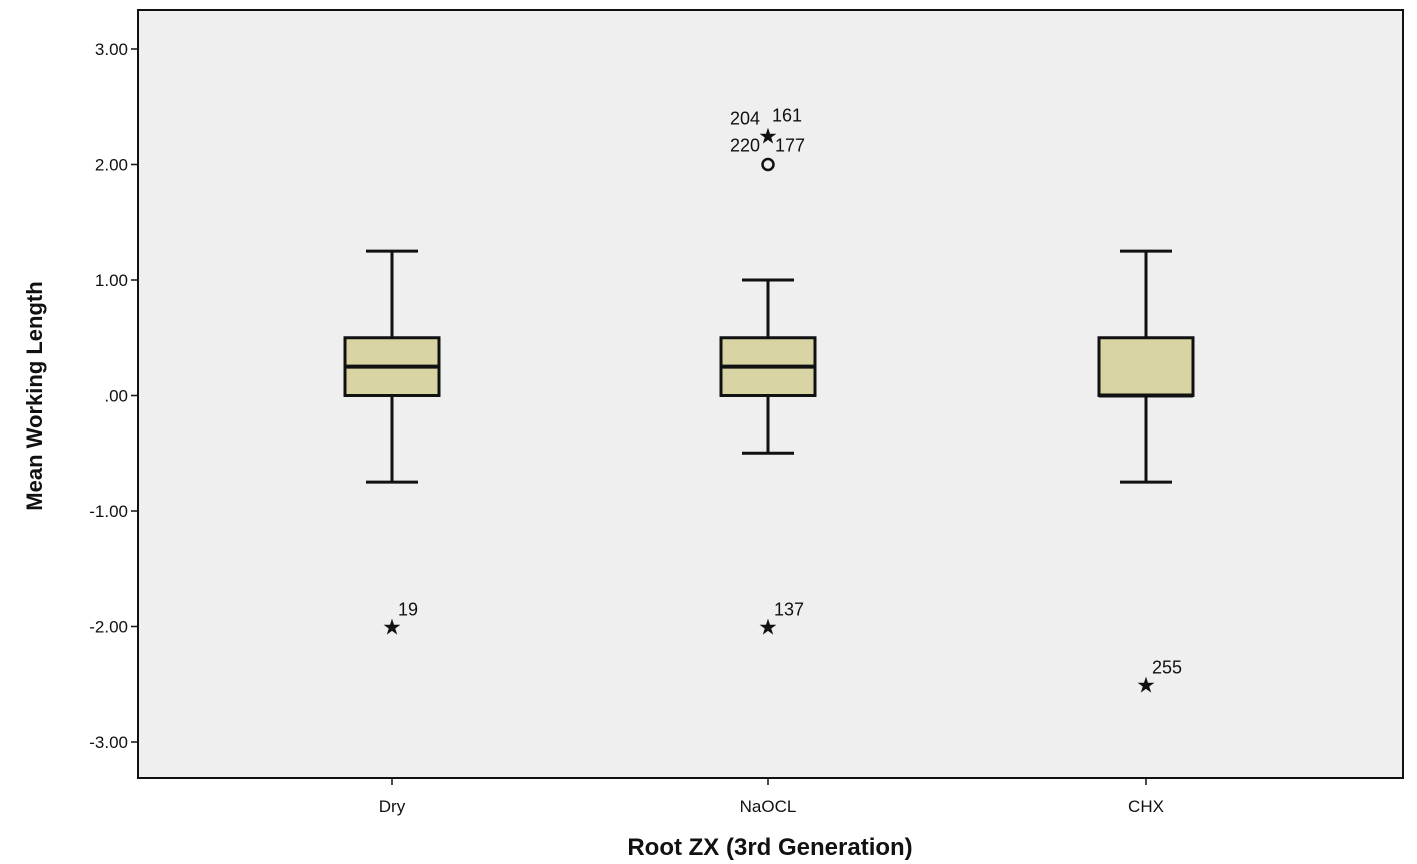 Image resolution: width=1417 pixels, height=864 pixels. I want to click on outlier-circle, so click(768, 164).